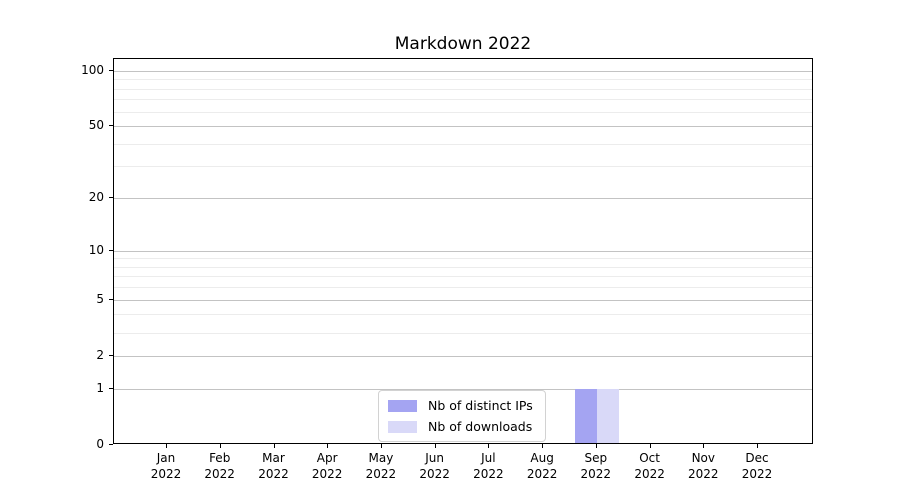 The width and height of the screenshot is (900, 500). I want to click on x-tick-label-nov: Nov 2022, so click(703, 466).